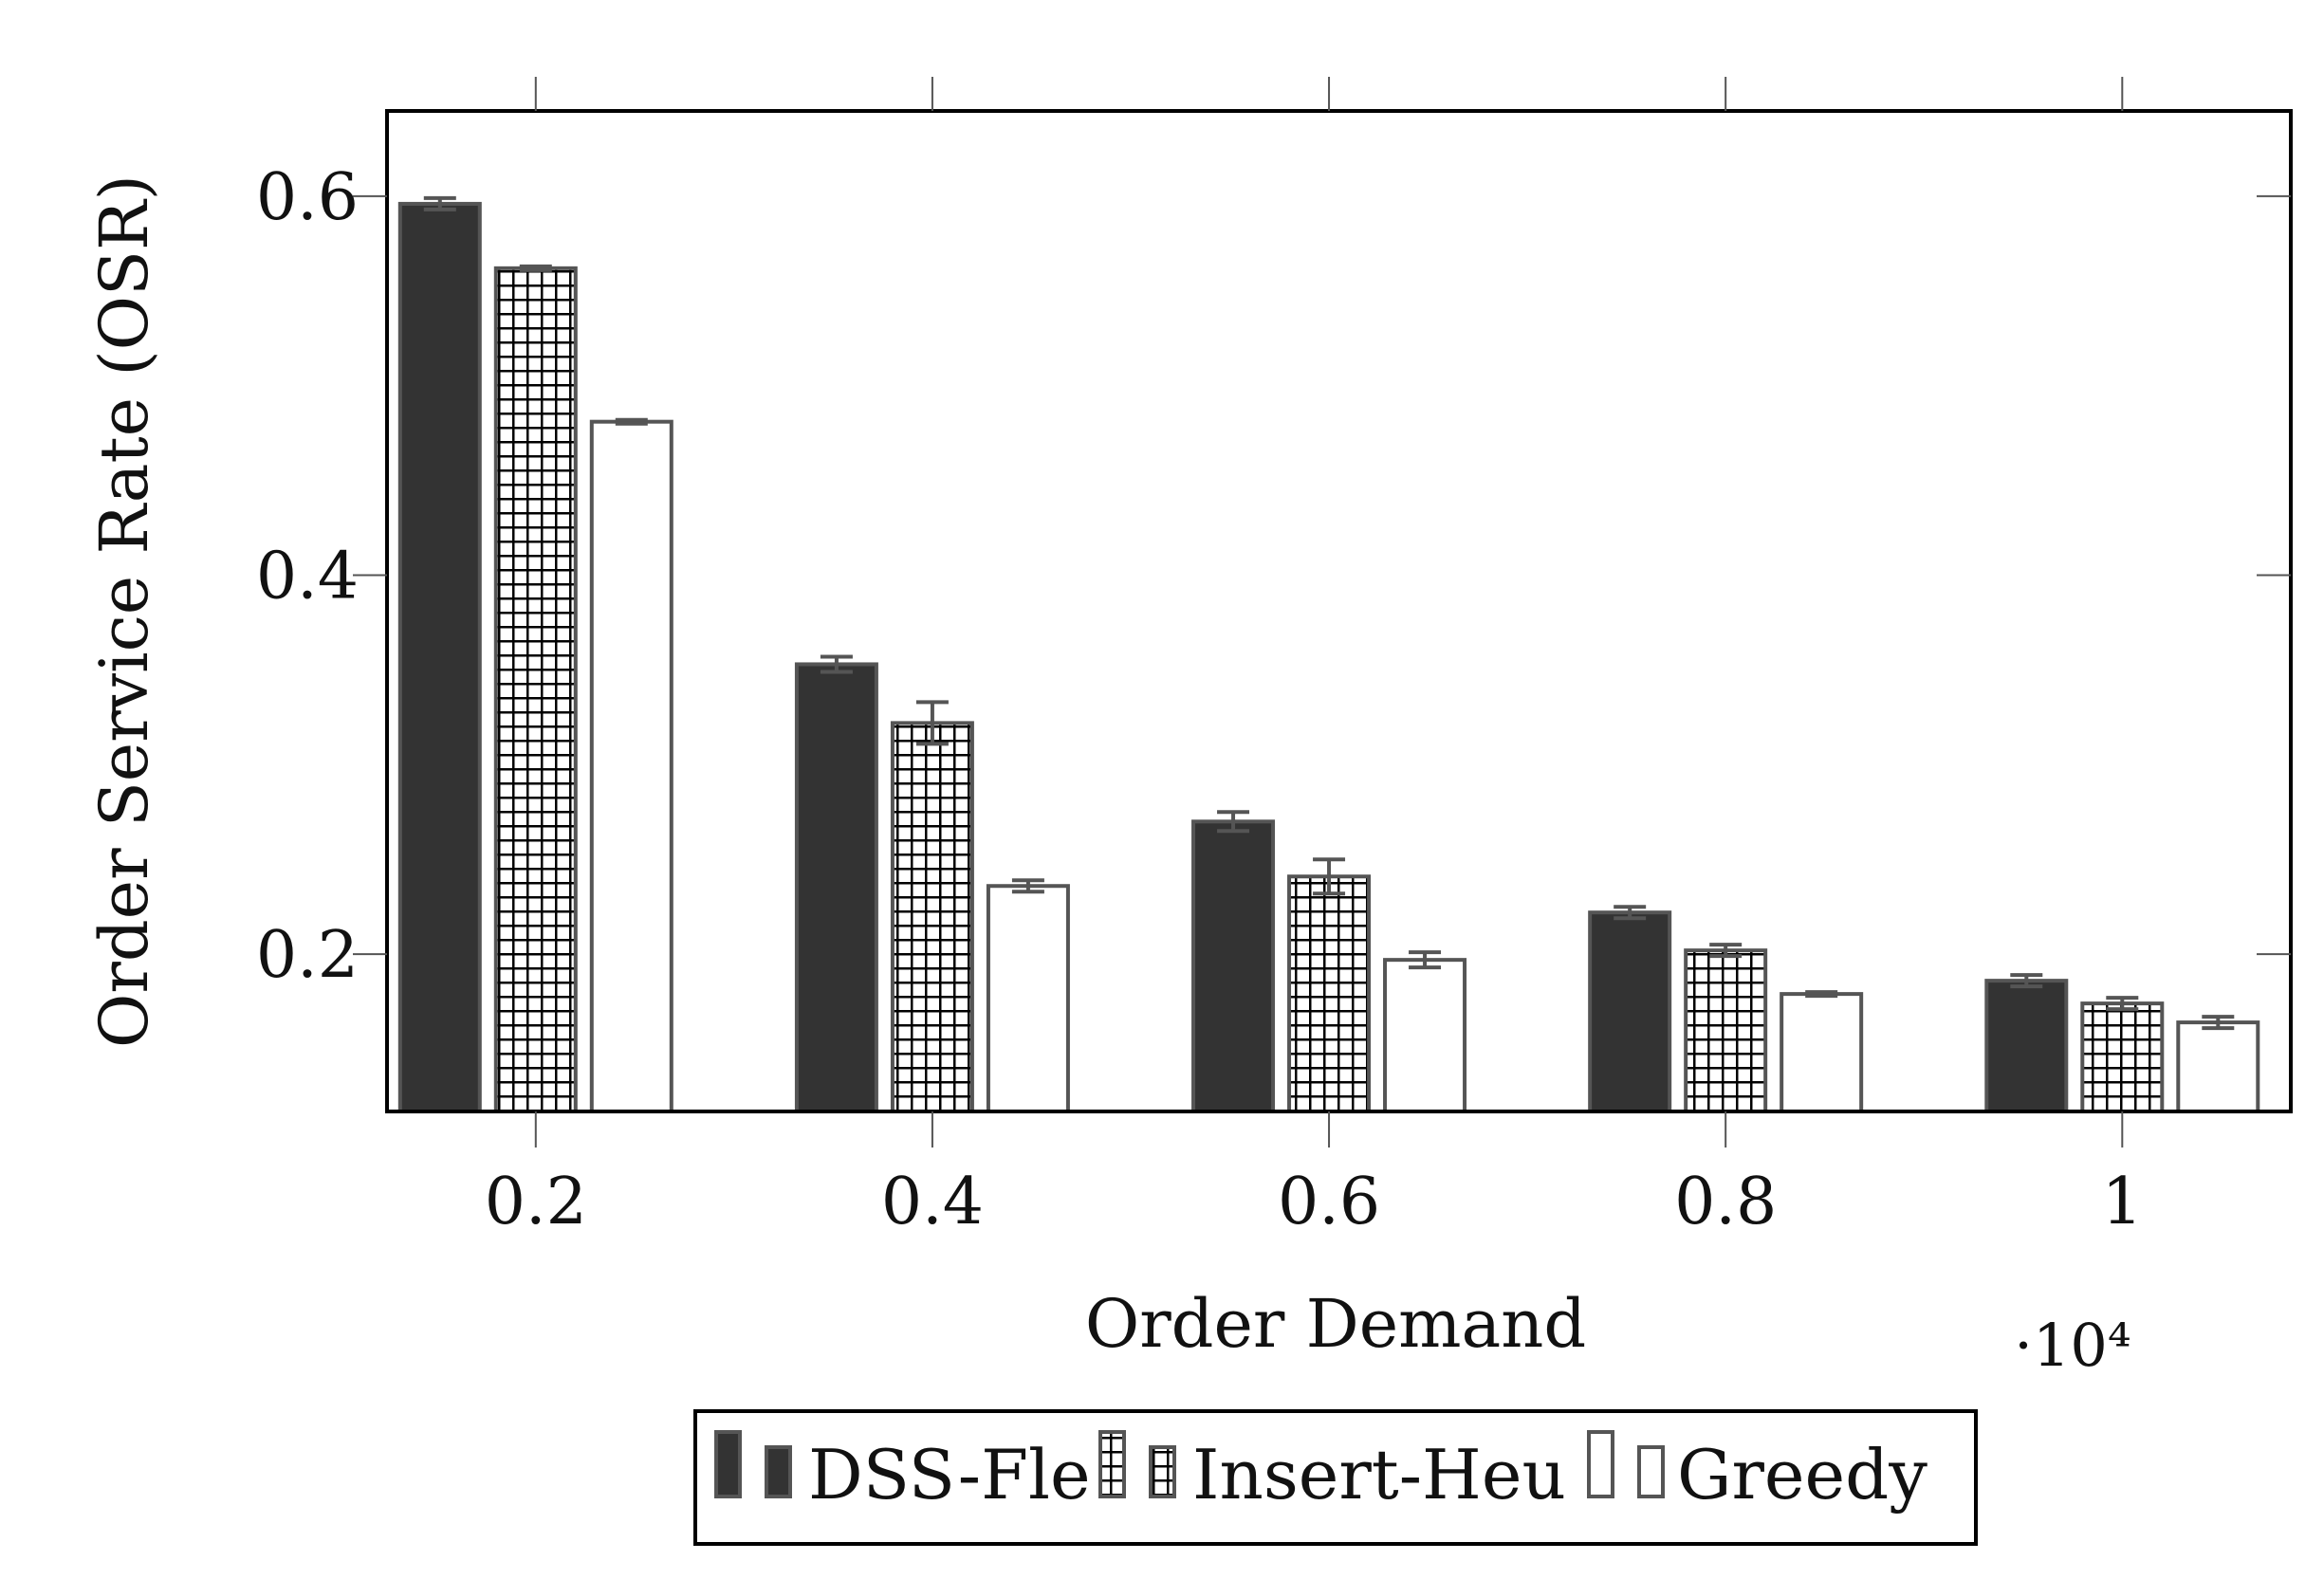 The image size is (2324, 1579). What do you see at coordinates (1725, 1202) in the screenshot?
I see `x-tick-label: 0.8` at bounding box center [1725, 1202].